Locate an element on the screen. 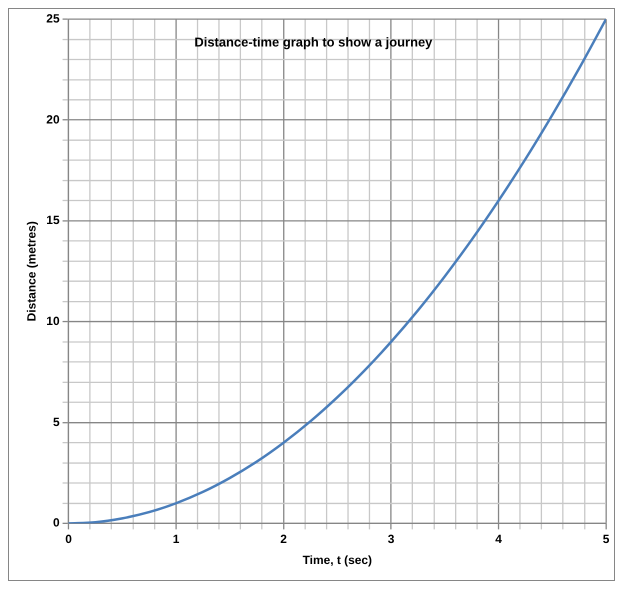  y-tick-label: 20 is located at coordinates (53, 119).